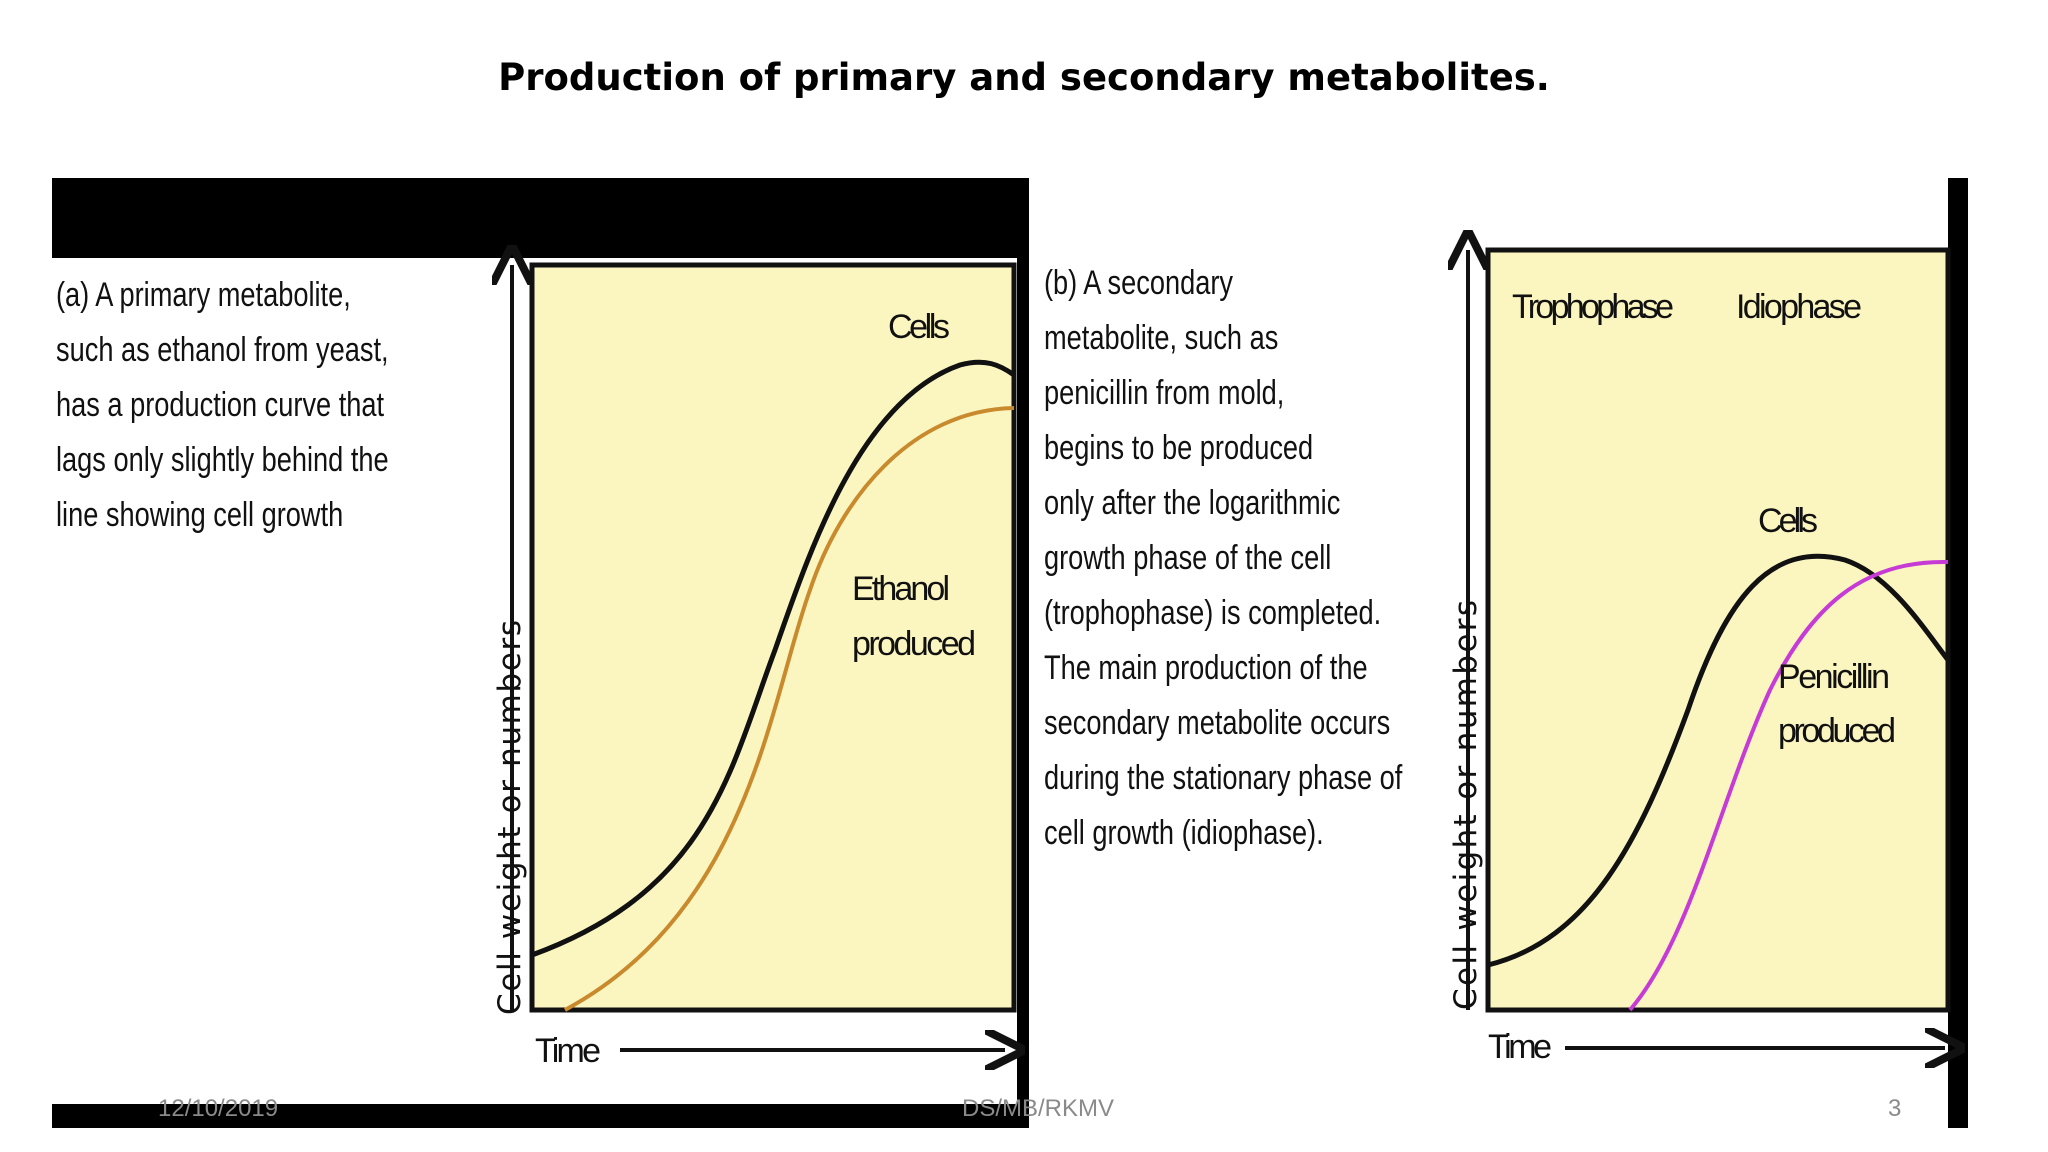 Image resolution: width=2048 pixels, height=1152 pixels. What do you see at coordinates (1138, 283) in the screenshot?
I see `panel-b-caption-line: (b) A secondary` at bounding box center [1138, 283].